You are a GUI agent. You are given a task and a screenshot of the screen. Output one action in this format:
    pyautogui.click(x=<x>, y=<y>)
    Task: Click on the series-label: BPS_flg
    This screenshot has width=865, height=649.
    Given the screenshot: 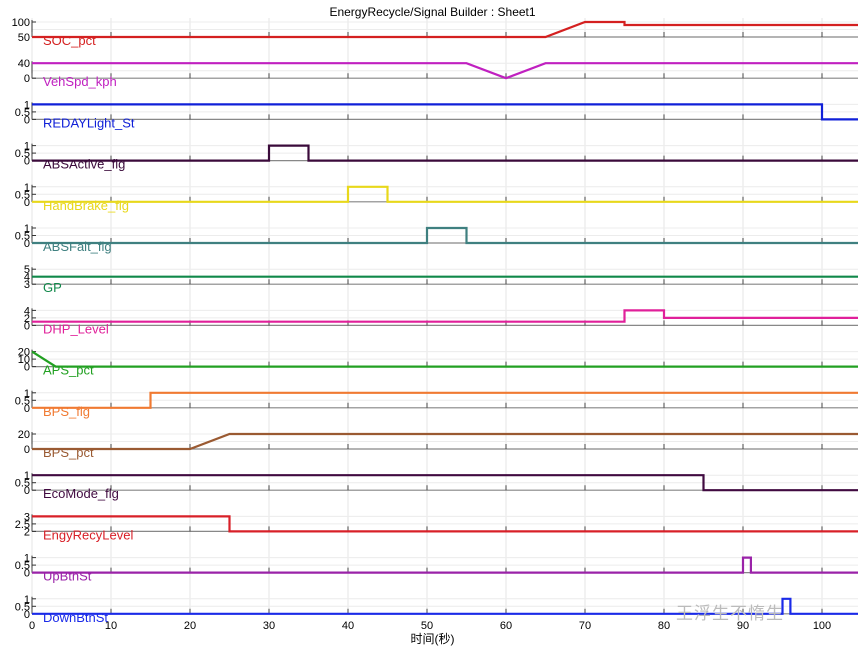 What is the action you would take?
    pyautogui.click(x=66, y=411)
    